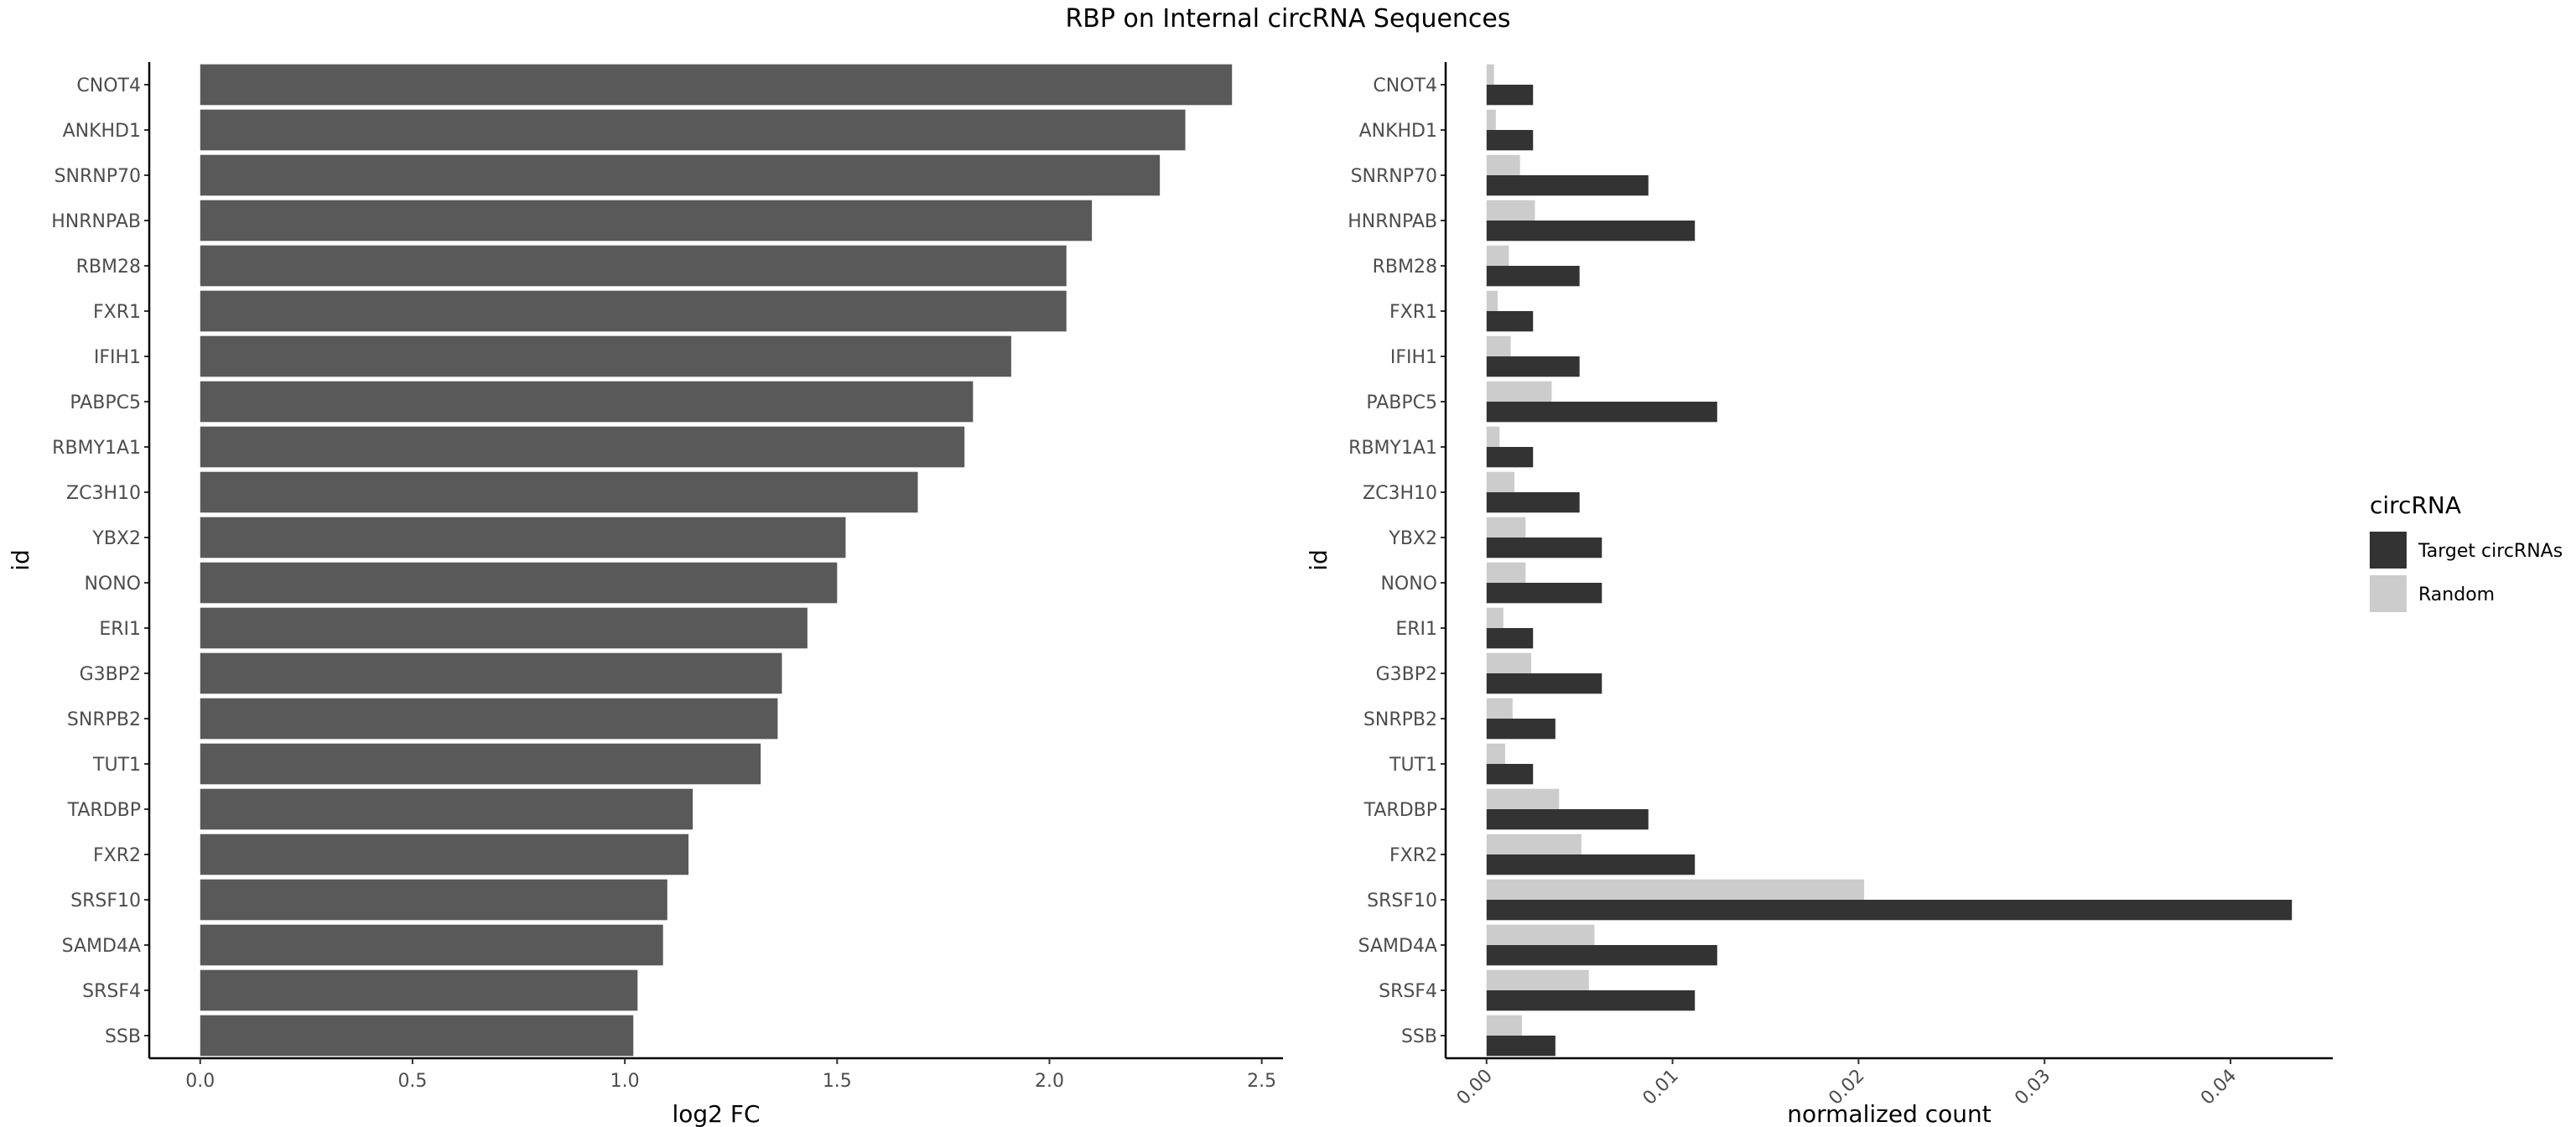  I want to click on bar-target-snrnp70, so click(1567, 185).